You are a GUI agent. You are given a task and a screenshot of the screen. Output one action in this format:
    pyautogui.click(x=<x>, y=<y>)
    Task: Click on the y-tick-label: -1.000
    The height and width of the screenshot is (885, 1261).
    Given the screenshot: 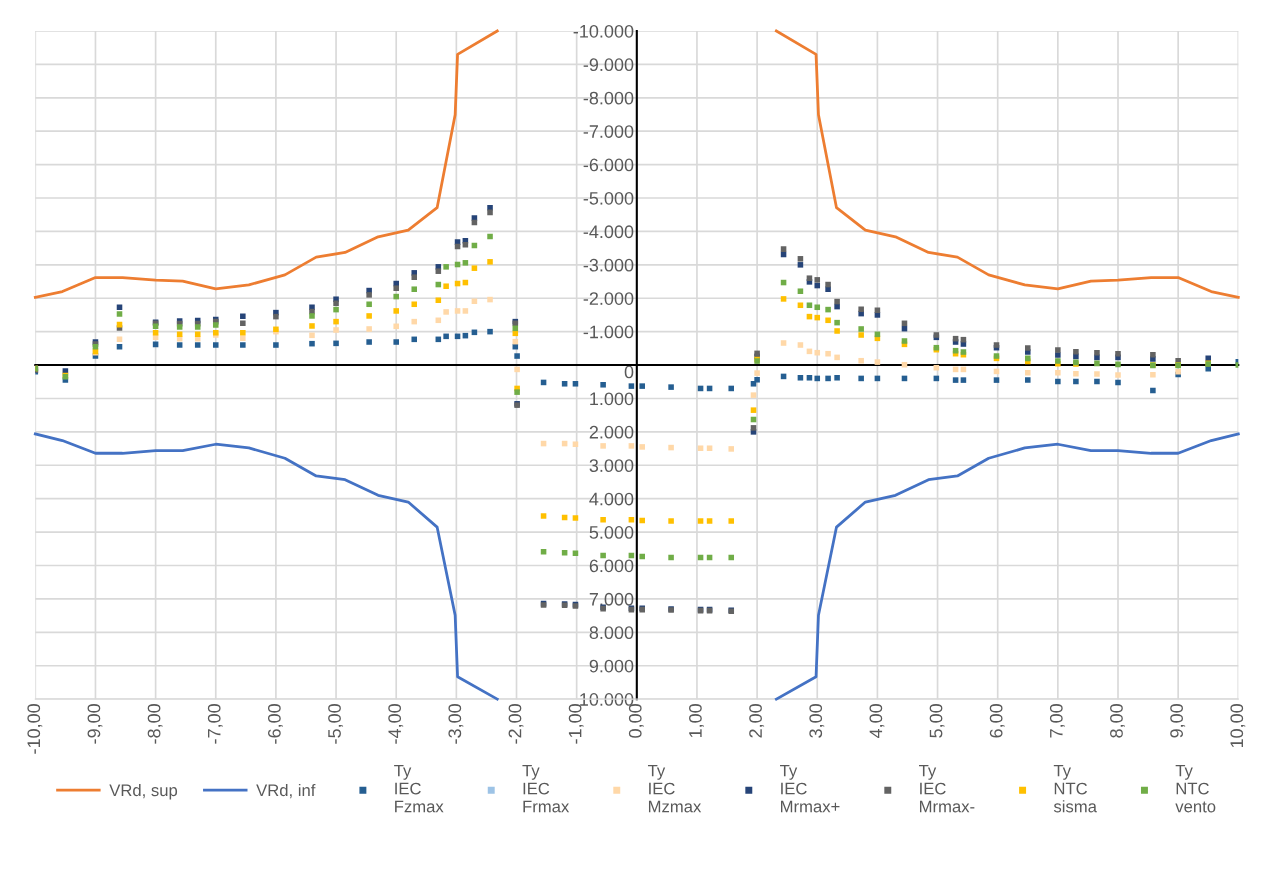 What is the action you would take?
    pyautogui.click(x=608, y=332)
    